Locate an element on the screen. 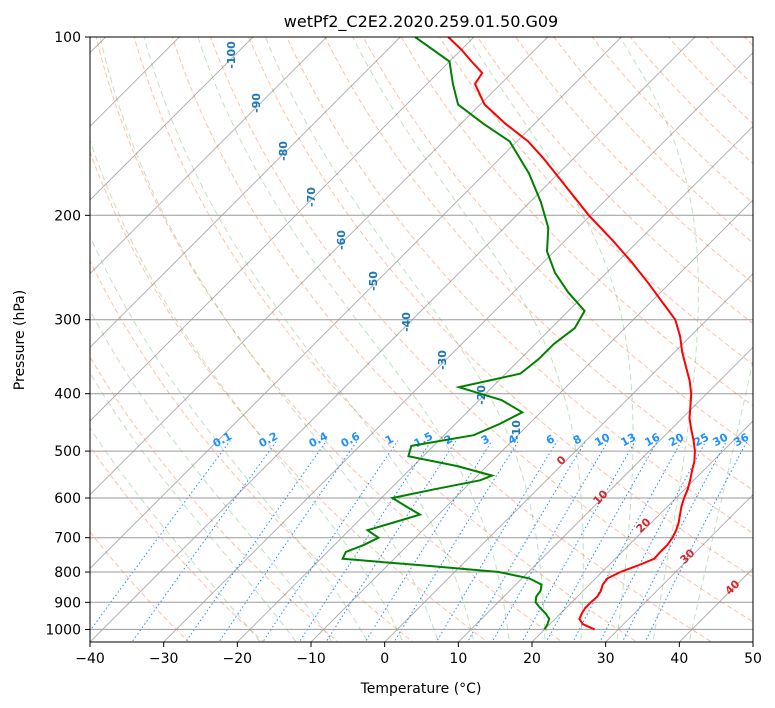 This screenshot has width=775, height=708. y-tick-label: 800 is located at coordinates (67, 573).